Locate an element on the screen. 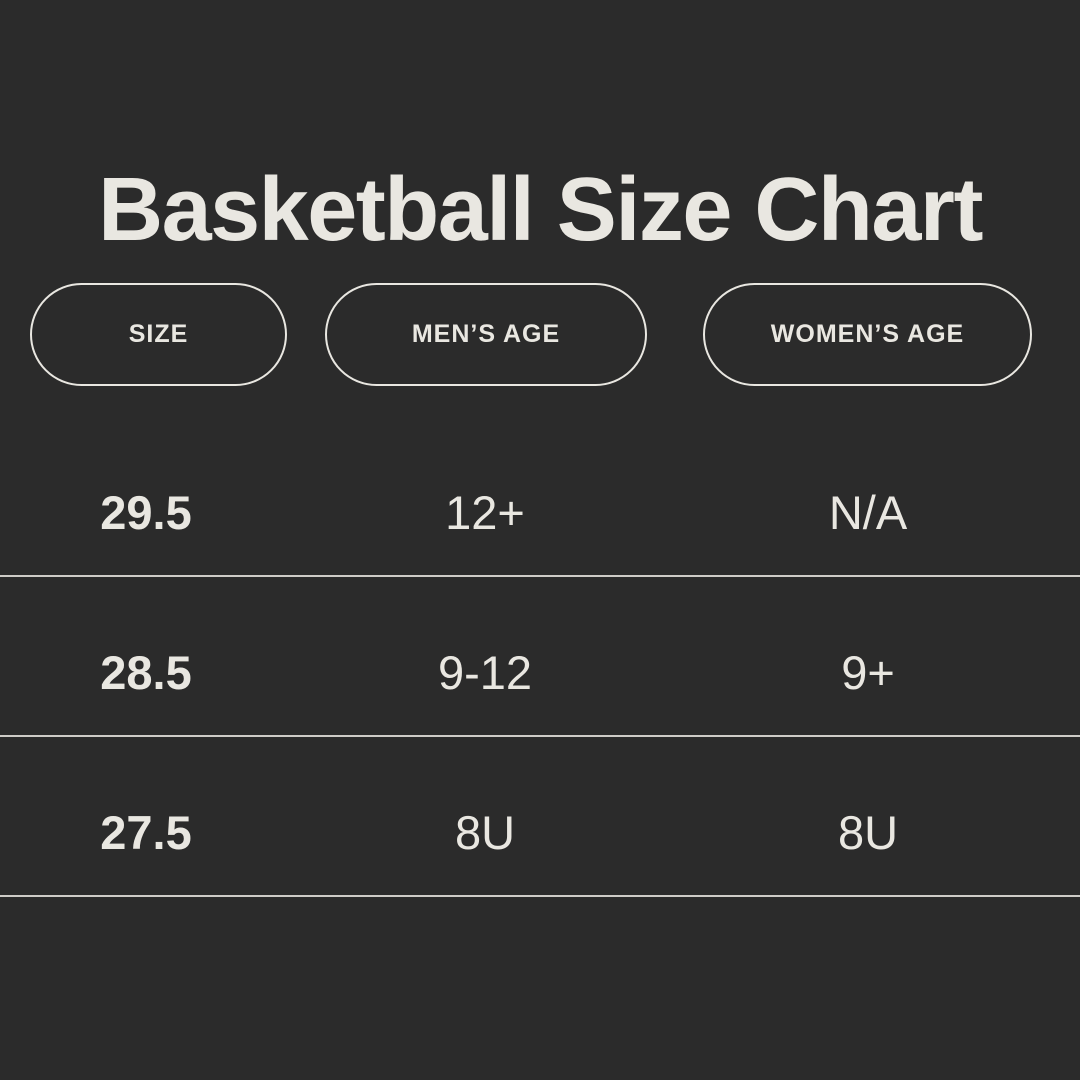 The height and width of the screenshot is (1080, 1080). cell-womens-age: 9+ is located at coordinates (868, 672).